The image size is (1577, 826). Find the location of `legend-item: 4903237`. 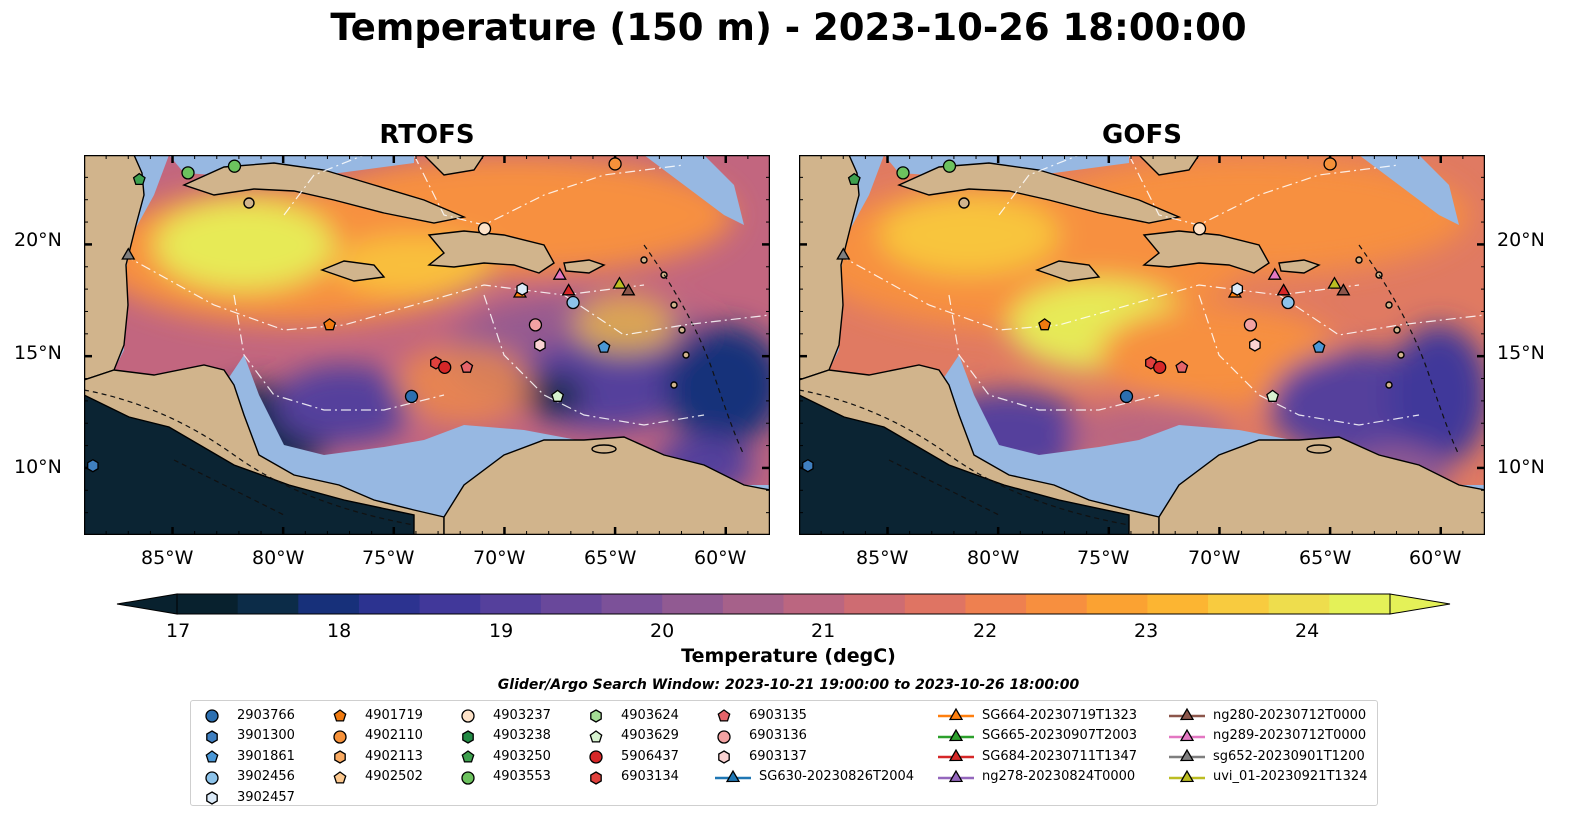

legend-item: 4903237 is located at coordinates (504, 715).